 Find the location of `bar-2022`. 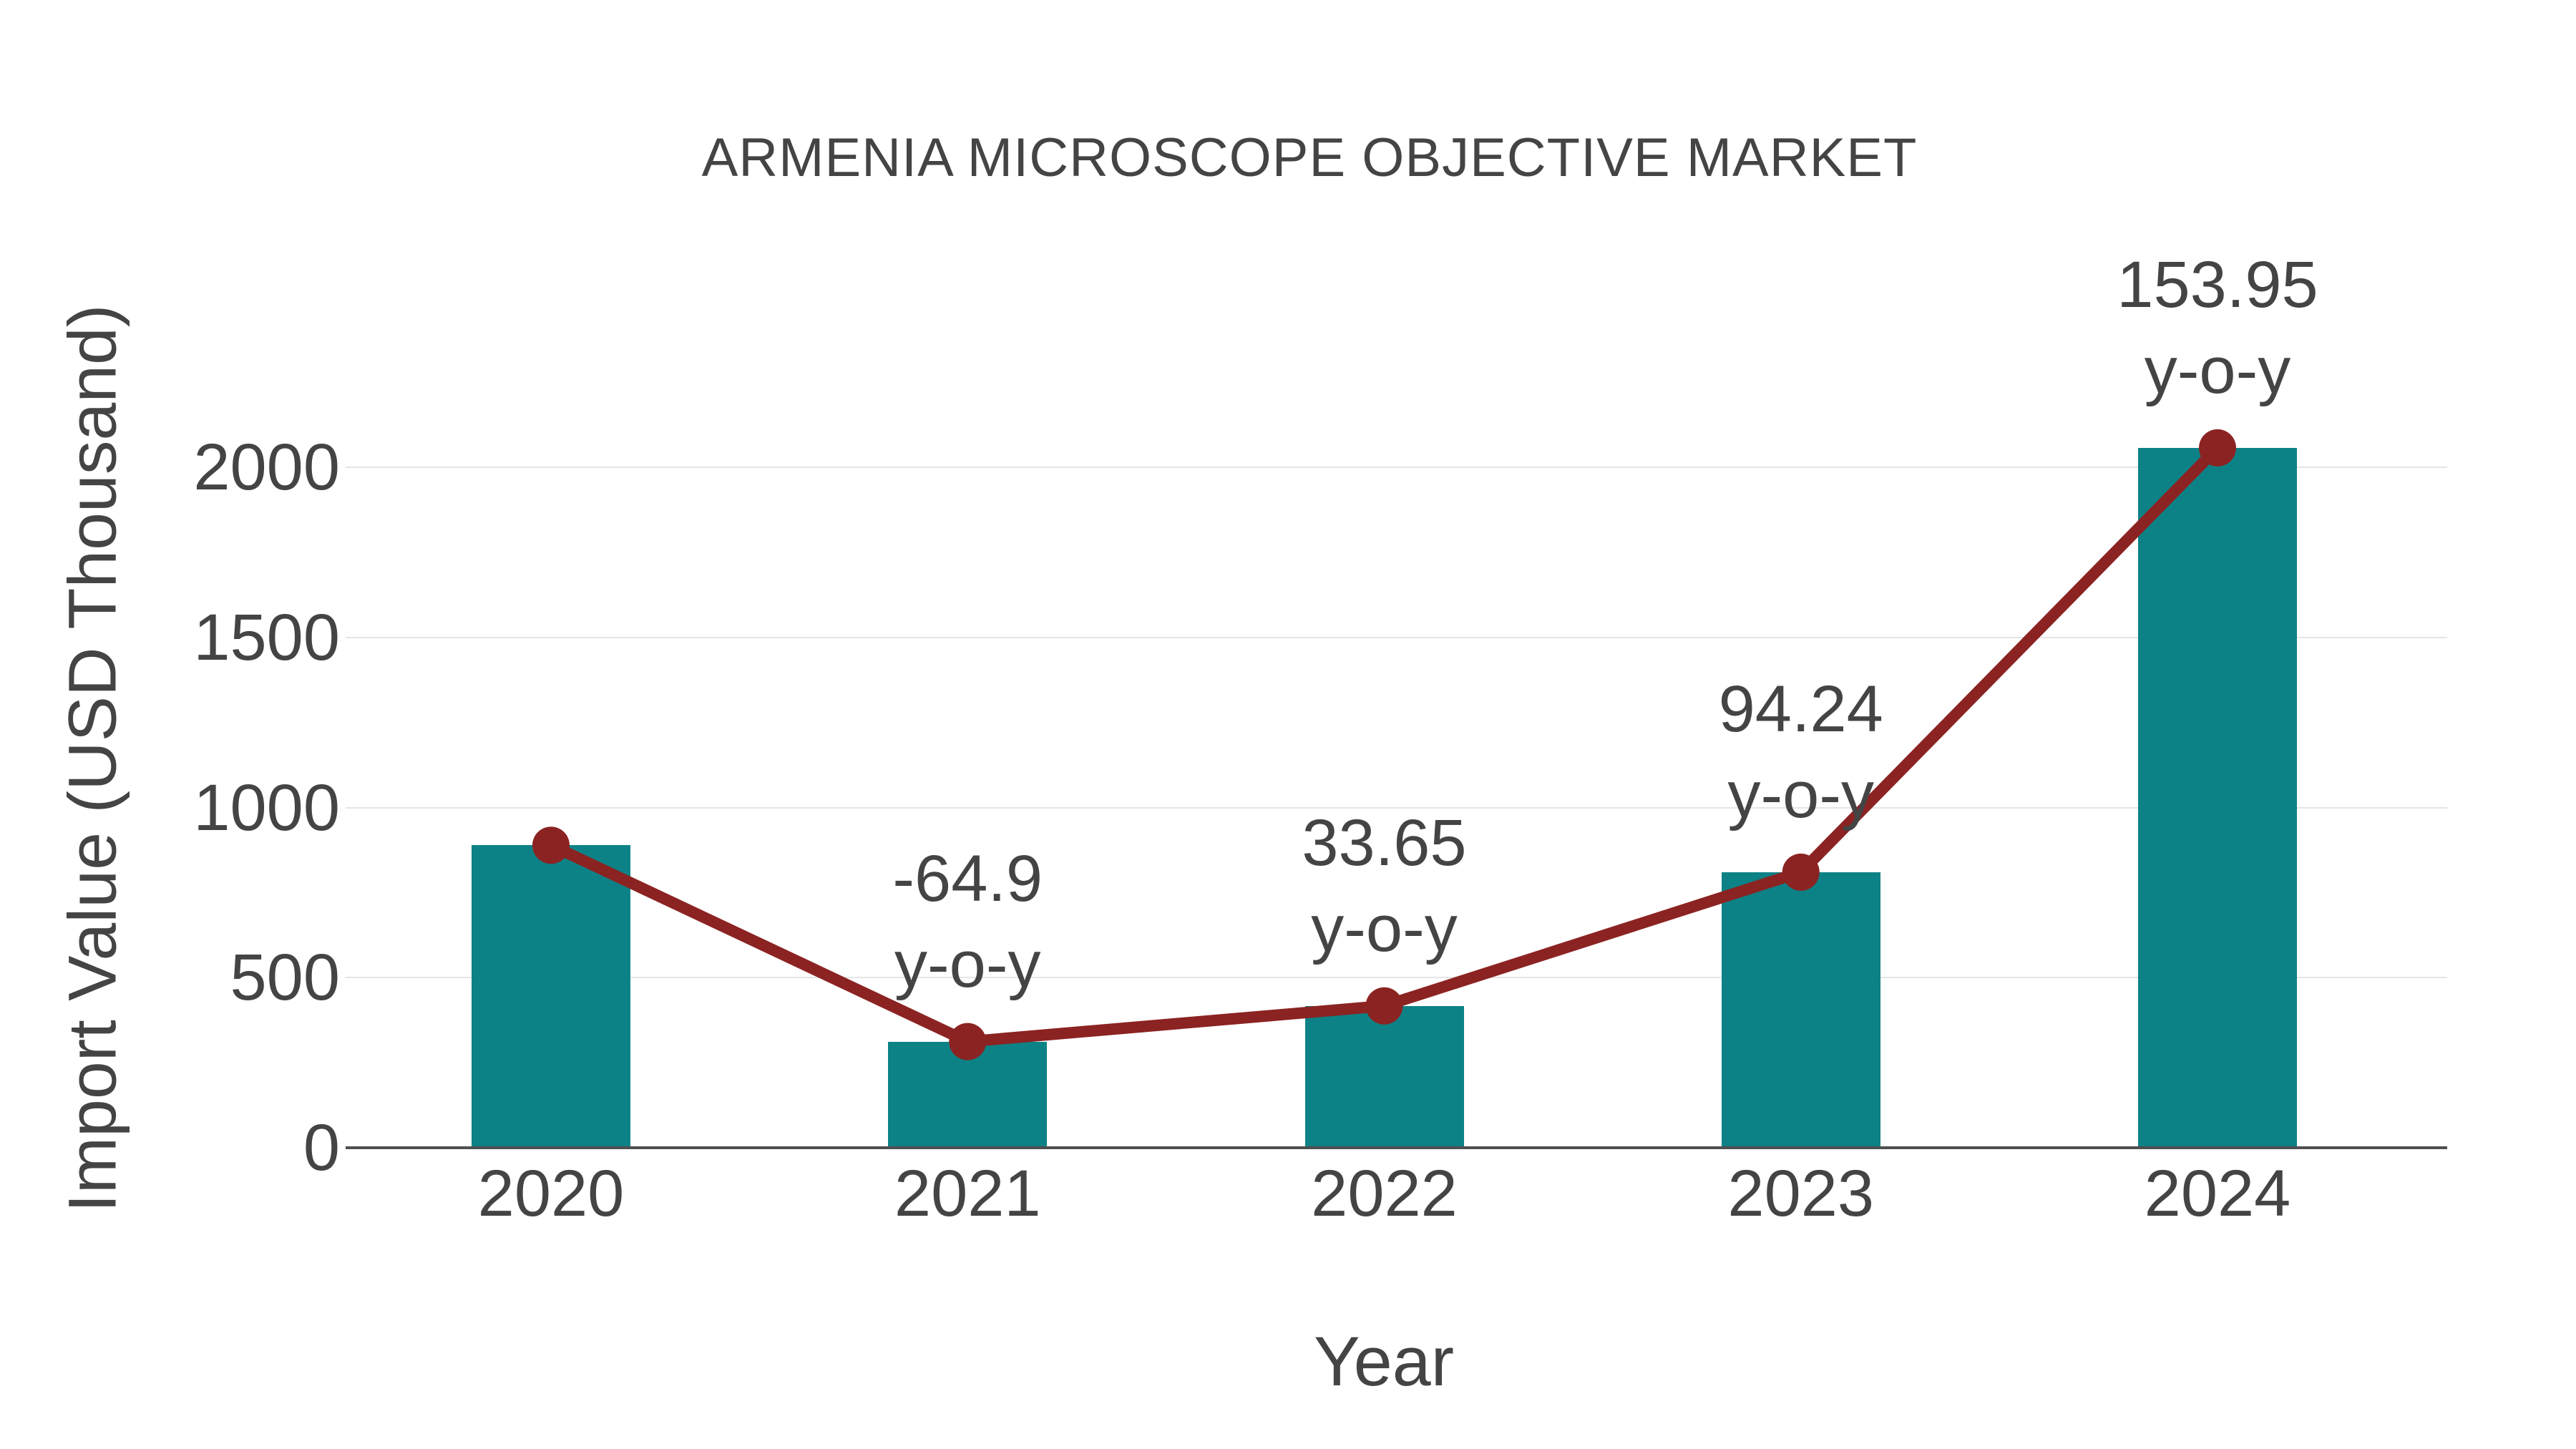

bar-2022 is located at coordinates (1384, 1076).